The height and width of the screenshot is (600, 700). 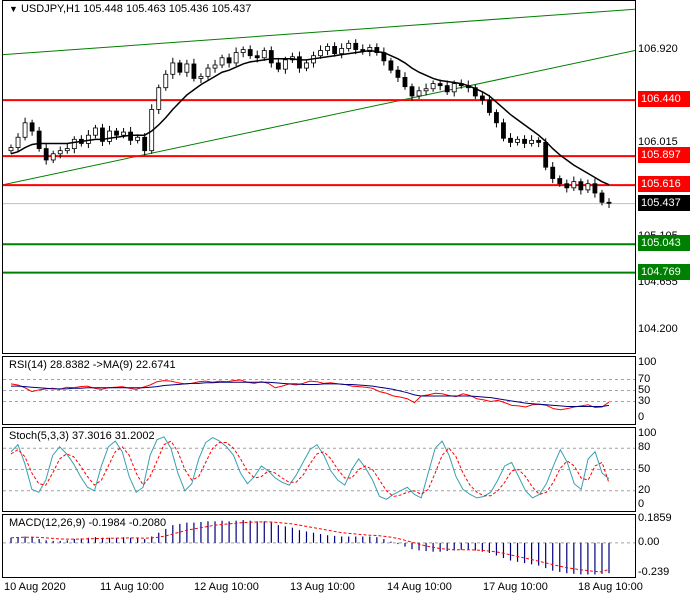 I want to click on rsi-panel: RSI(14) 28.8382 ->MA(9) 22.6741, so click(x=319, y=390).